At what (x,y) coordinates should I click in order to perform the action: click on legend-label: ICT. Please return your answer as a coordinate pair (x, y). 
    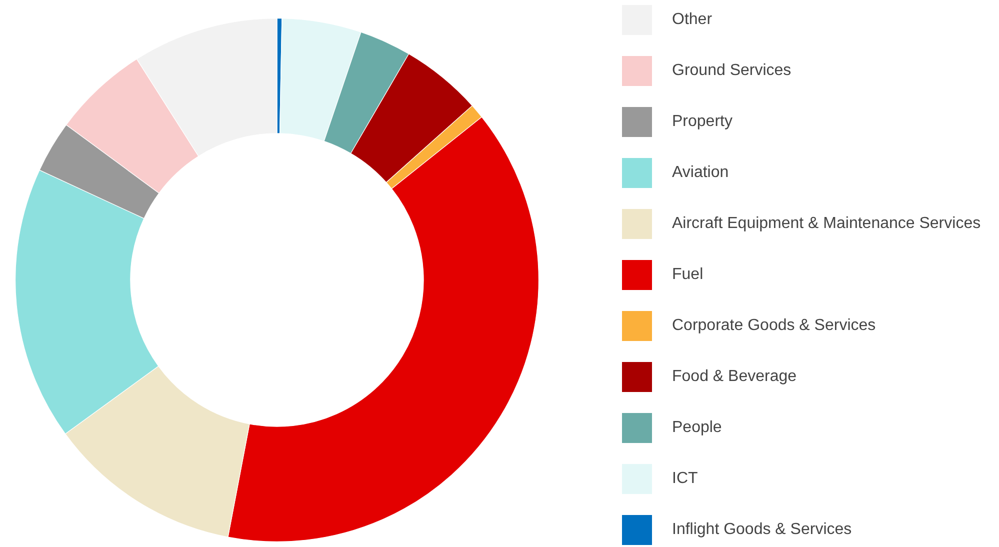
    Looking at the image, I should click on (685, 479).